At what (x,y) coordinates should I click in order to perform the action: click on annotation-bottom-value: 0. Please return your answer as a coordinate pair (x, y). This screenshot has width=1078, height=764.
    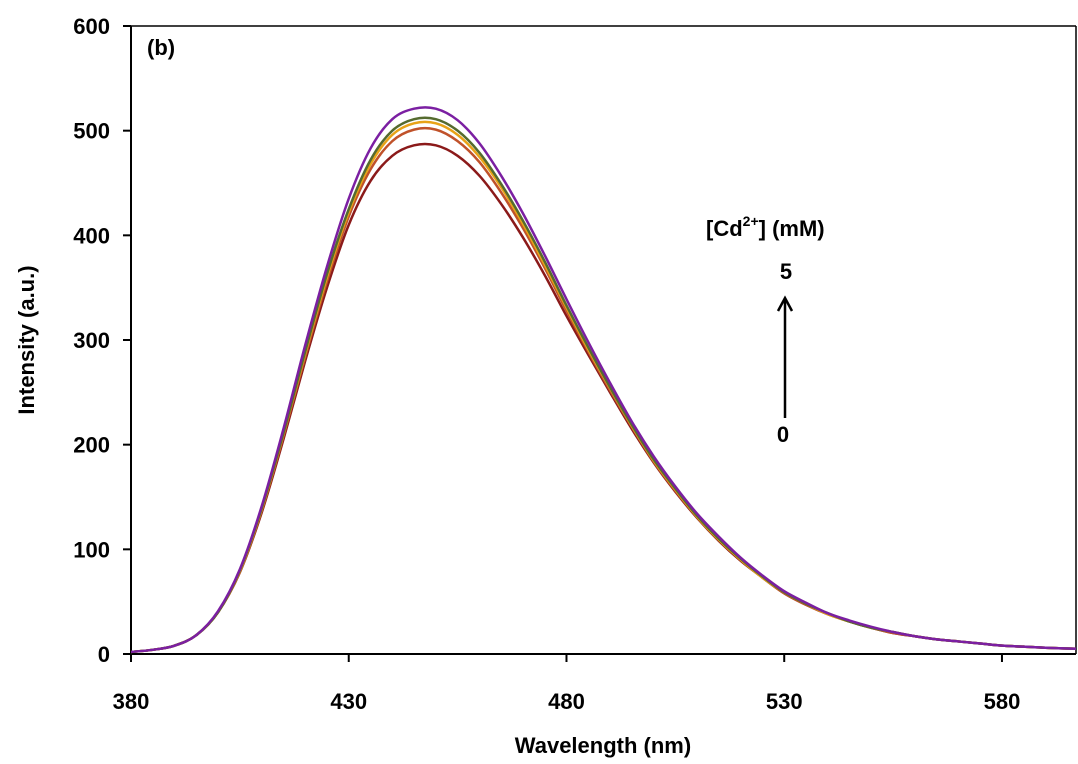
    Looking at the image, I should click on (783, 434).